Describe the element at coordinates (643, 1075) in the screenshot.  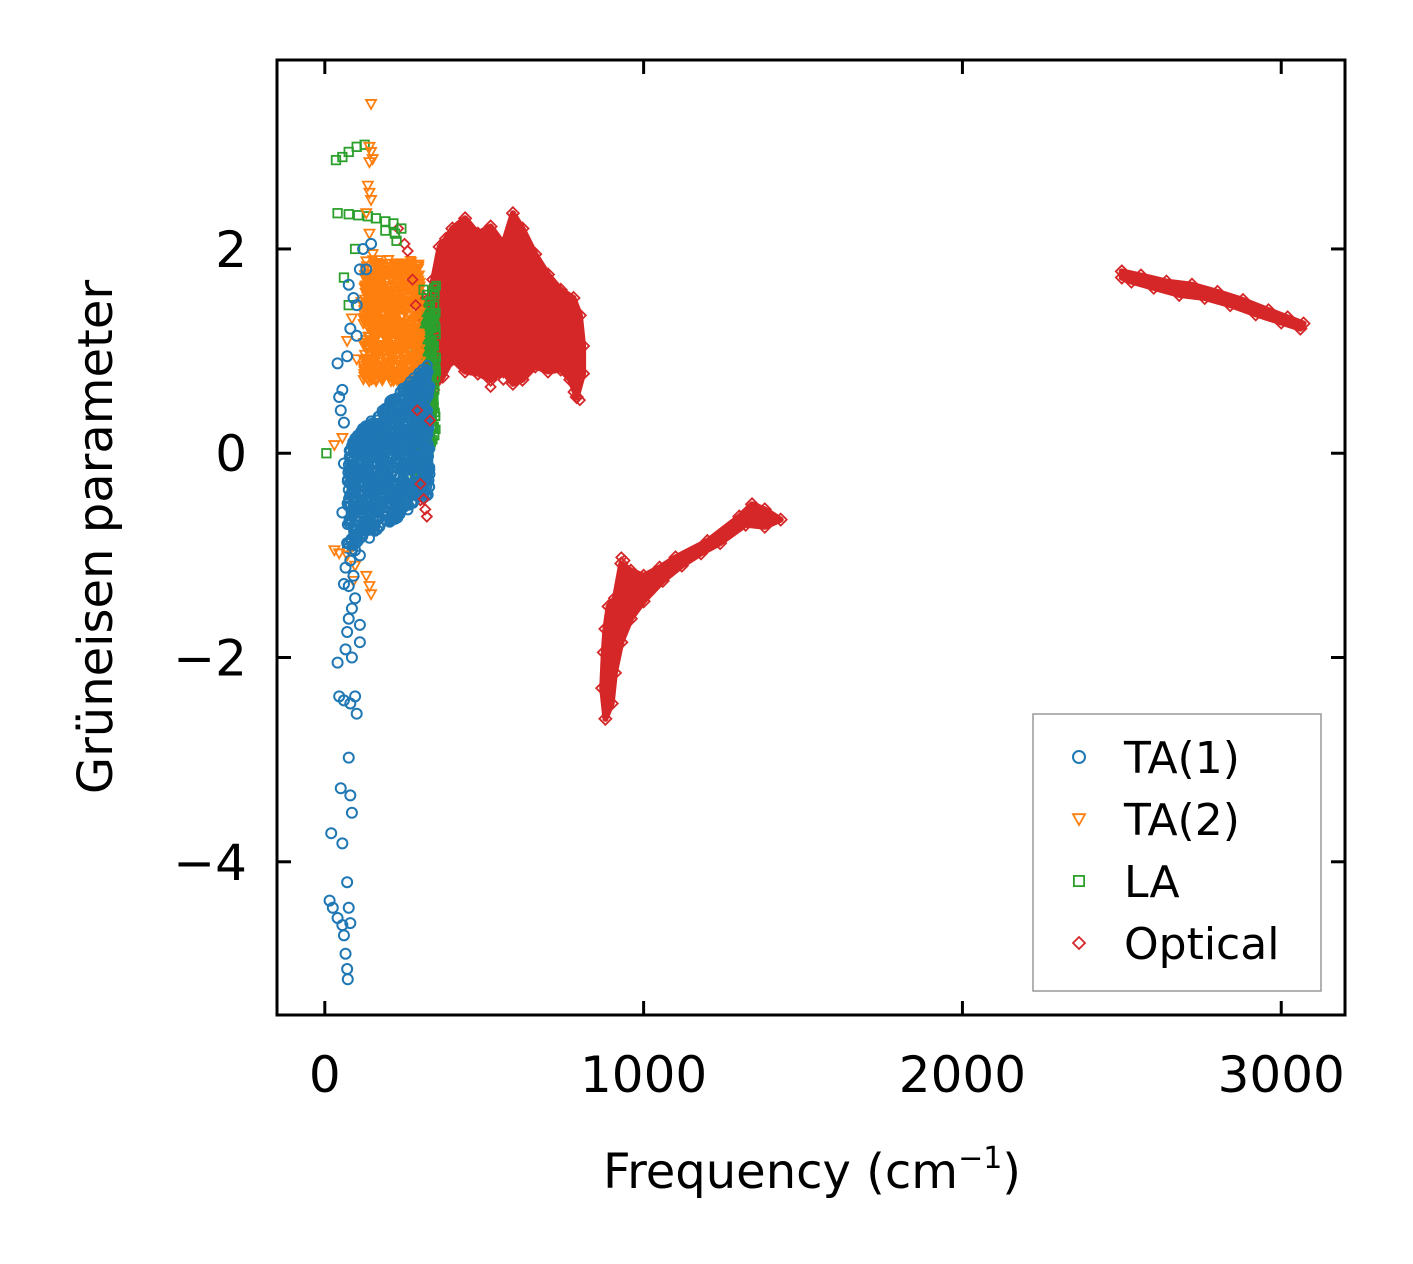
I see `x-tick-label: 1000` at that location.